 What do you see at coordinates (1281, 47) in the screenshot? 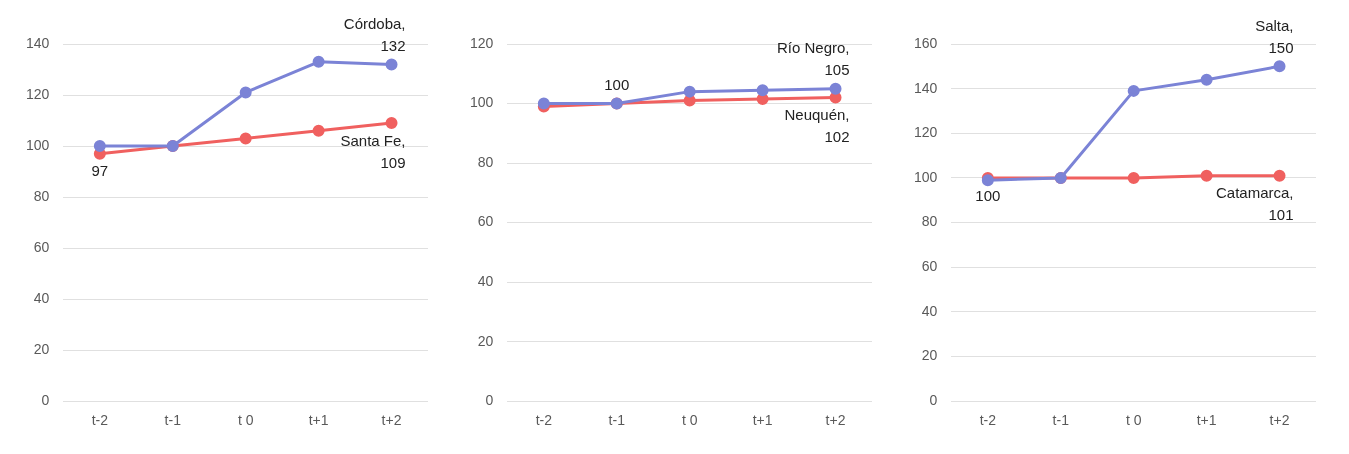
I see `data-label: 150` at bounding box center [1281, 47].